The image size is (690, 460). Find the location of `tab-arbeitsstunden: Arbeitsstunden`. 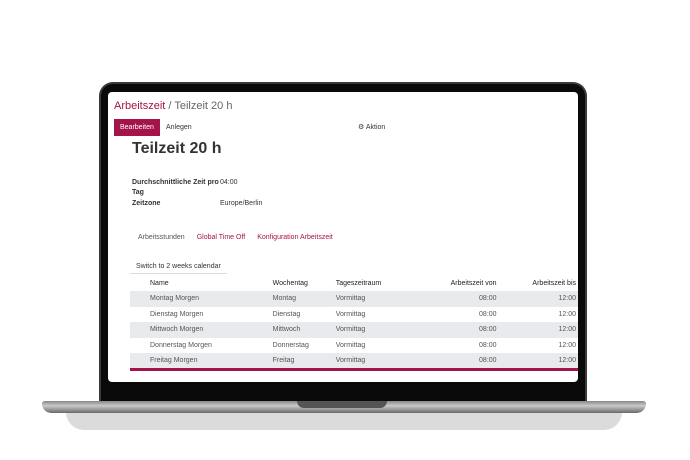

tab-arbeitsstunden: Arbeitsstunden is located at coordinates (161, 237).